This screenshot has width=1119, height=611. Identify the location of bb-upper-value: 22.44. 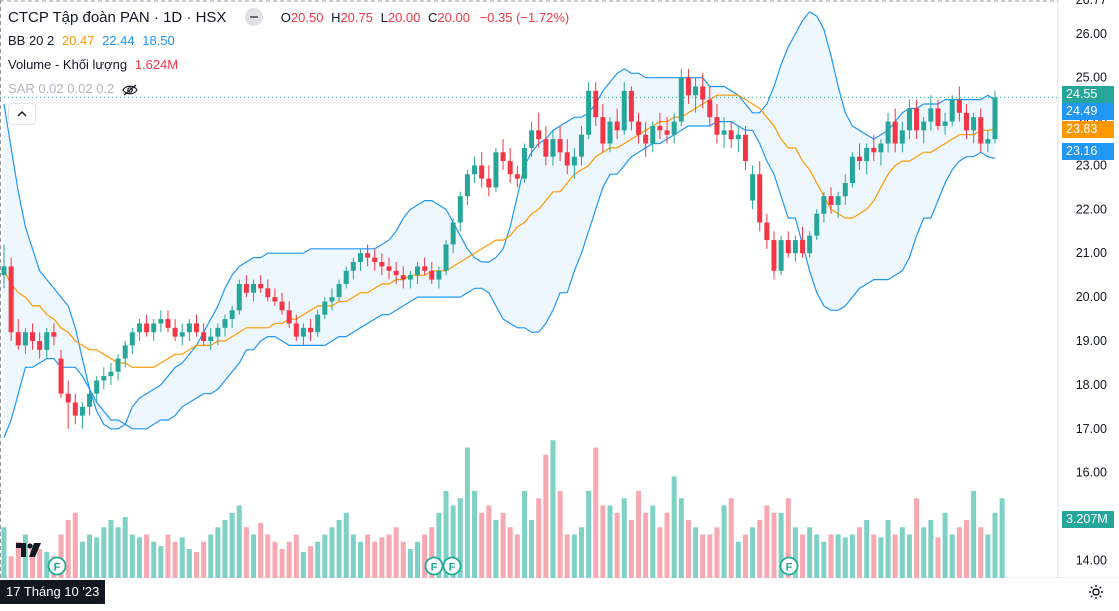
(118, 40).